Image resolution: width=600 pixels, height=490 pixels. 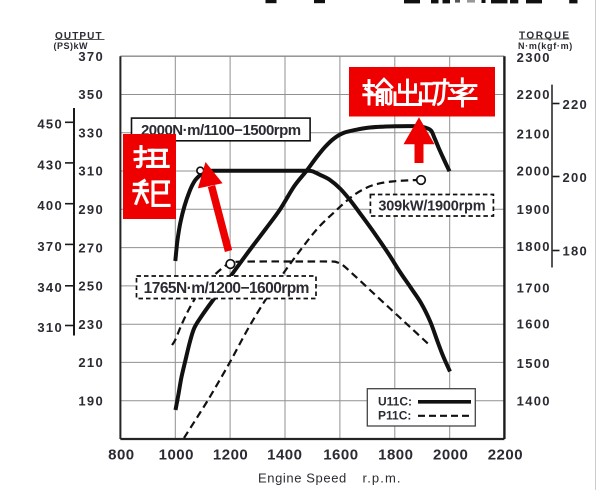 I want to click on svg-text: 190, so click(x=91, y=400).